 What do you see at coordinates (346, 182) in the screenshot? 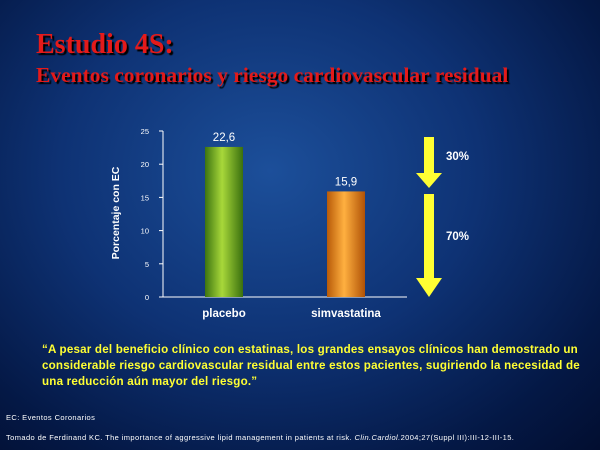
I see `data-label-simvastatina: 15,9` at bounding box center [346, 182].